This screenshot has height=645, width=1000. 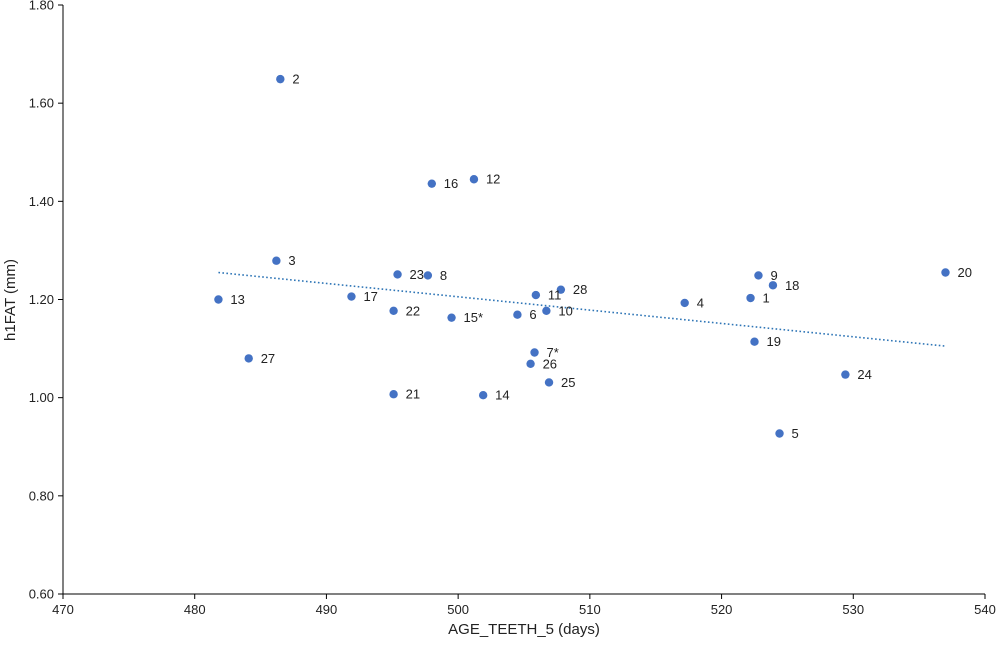 I want to click on y-tick-label: 0.60, so click(x=41, y=594).